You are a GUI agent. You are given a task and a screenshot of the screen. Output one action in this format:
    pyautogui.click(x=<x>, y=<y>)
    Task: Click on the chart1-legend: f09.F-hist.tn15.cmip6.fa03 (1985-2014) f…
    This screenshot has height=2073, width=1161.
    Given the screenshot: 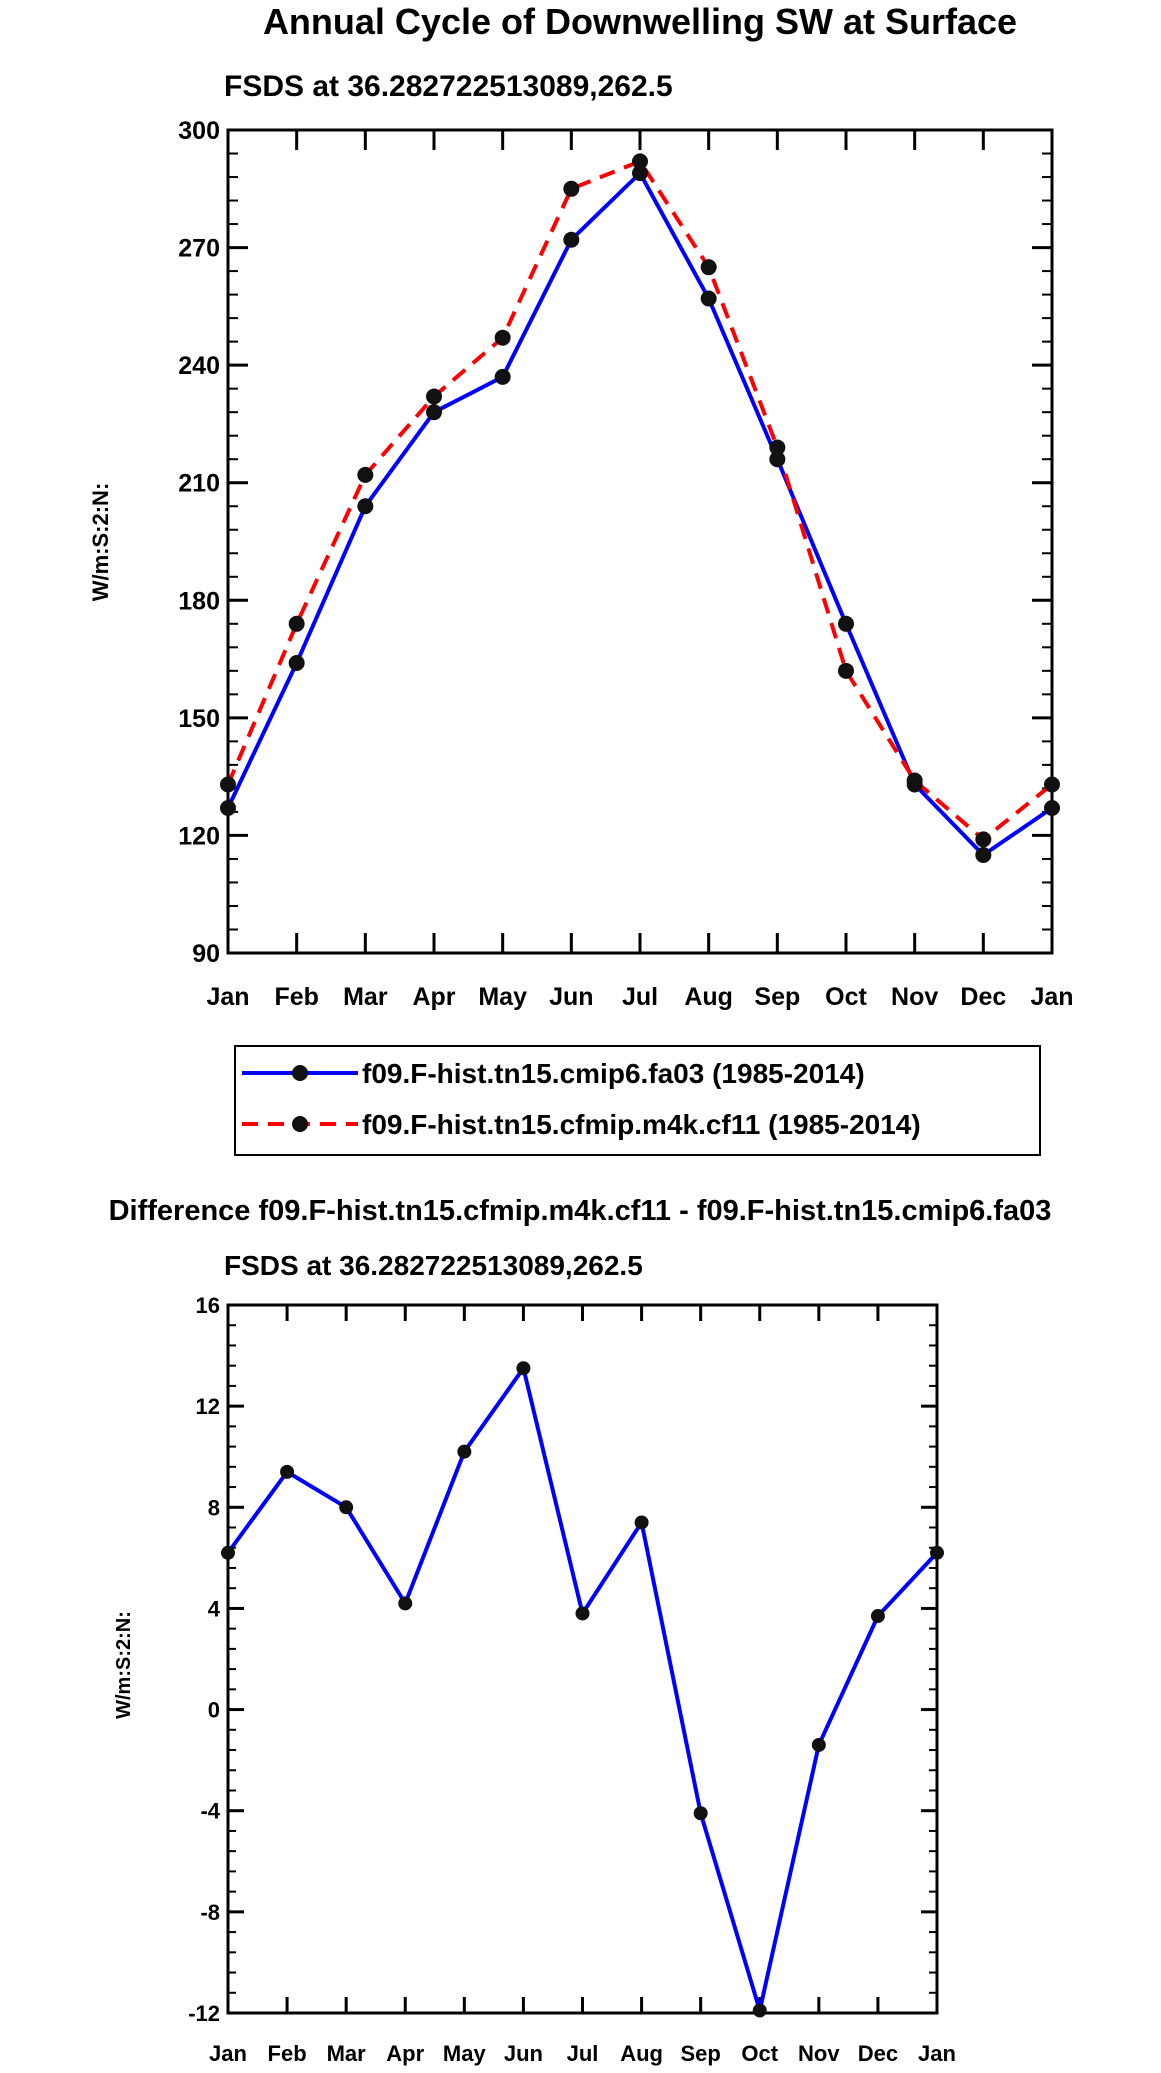 What is the action you would take?
    pyautogui.click(x=637, y=1100)
    